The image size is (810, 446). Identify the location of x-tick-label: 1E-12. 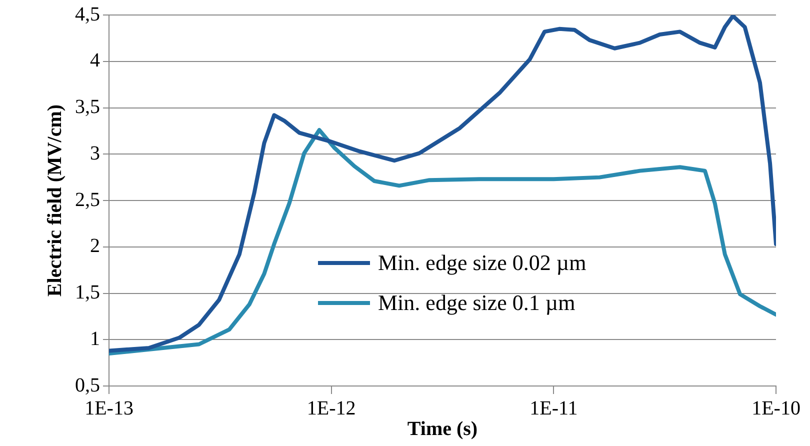
(331, 408).